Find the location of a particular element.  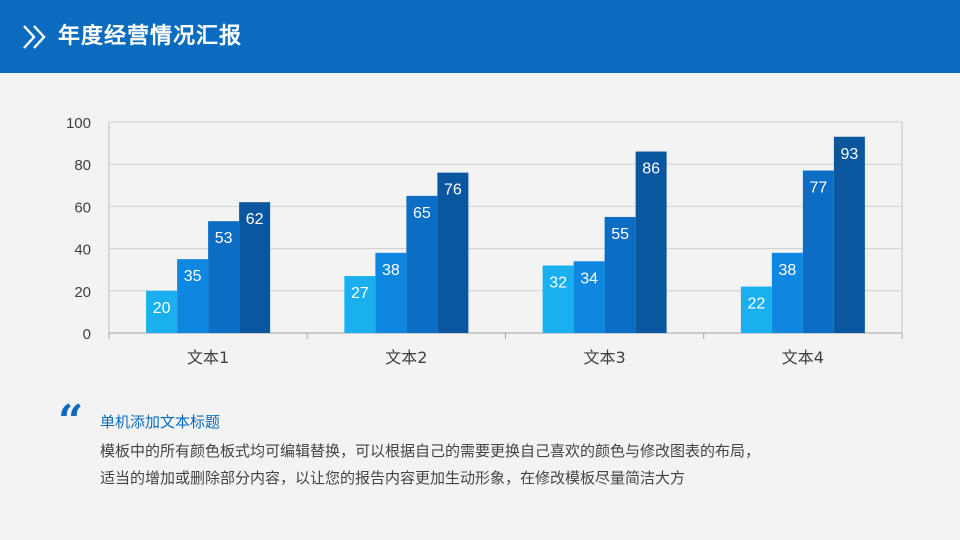

x-category-label: 文本2 is located at coordinates (406, 357).